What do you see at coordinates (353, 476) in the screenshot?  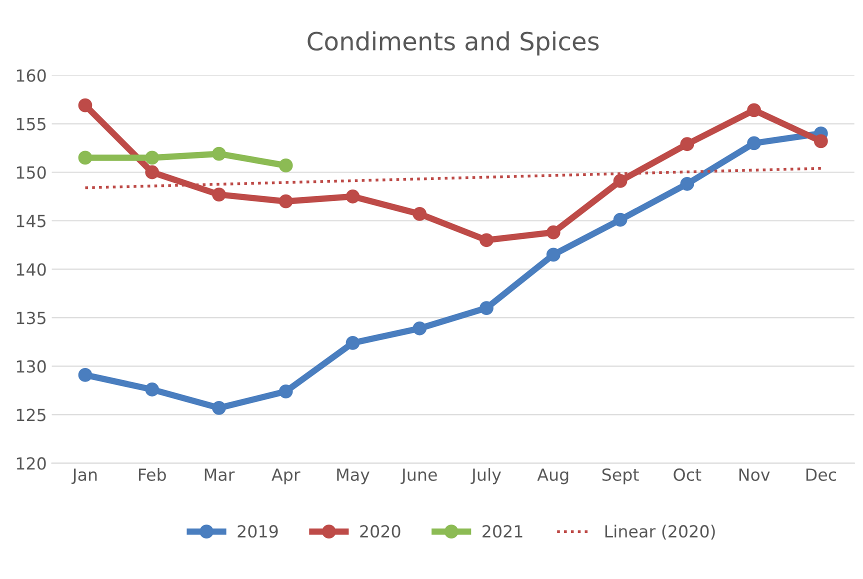 I see `x-tick-label: May` at bounding box center [353, 476].